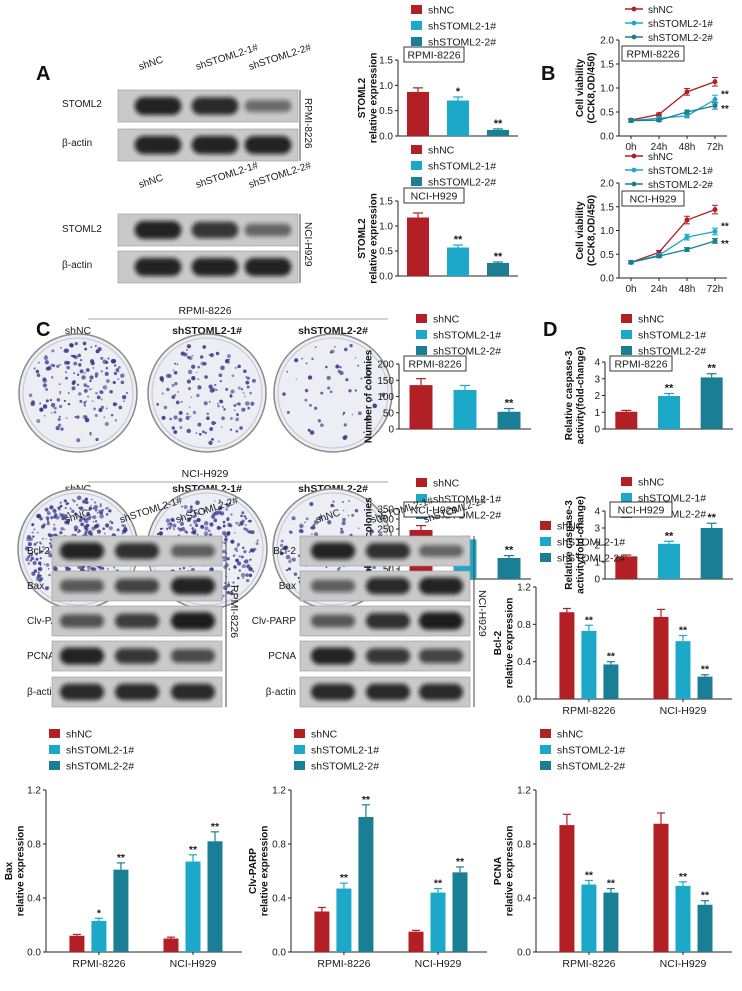  I want to click on blot-strip-A-h929-stoml2, so click(208, 230).